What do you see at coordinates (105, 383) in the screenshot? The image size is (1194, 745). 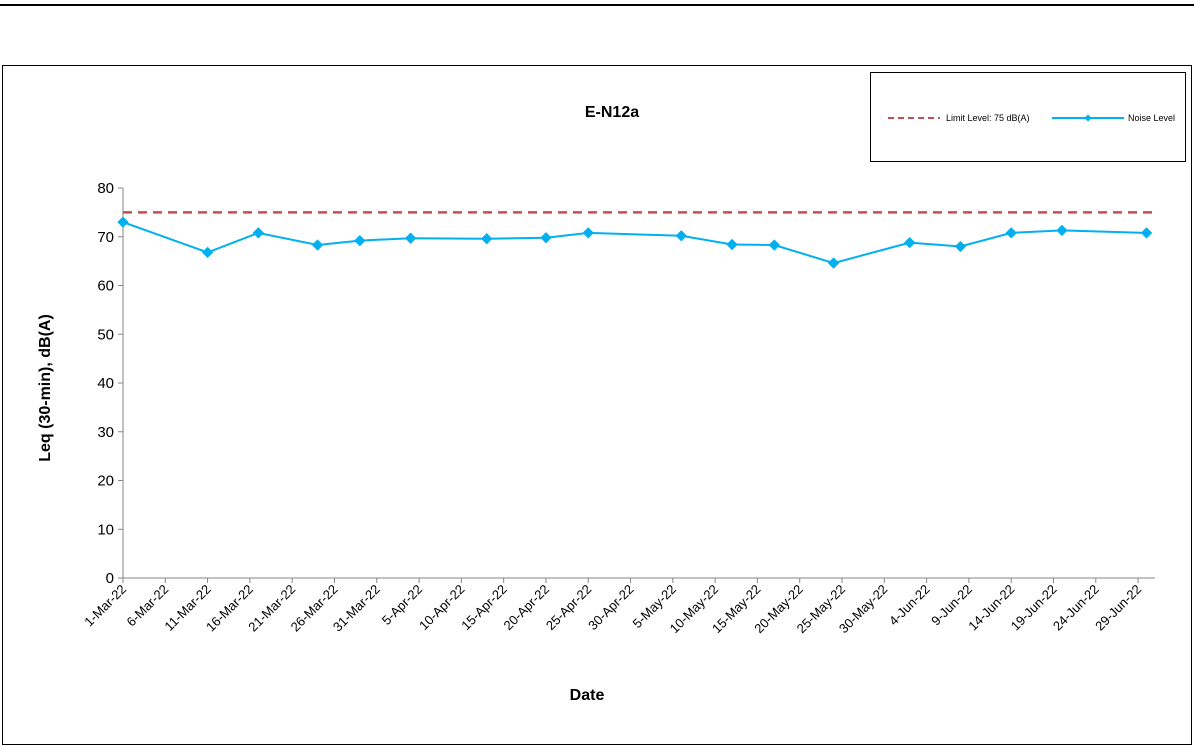 I see `y-tick-label: 40` at bounding box center [105, 383].